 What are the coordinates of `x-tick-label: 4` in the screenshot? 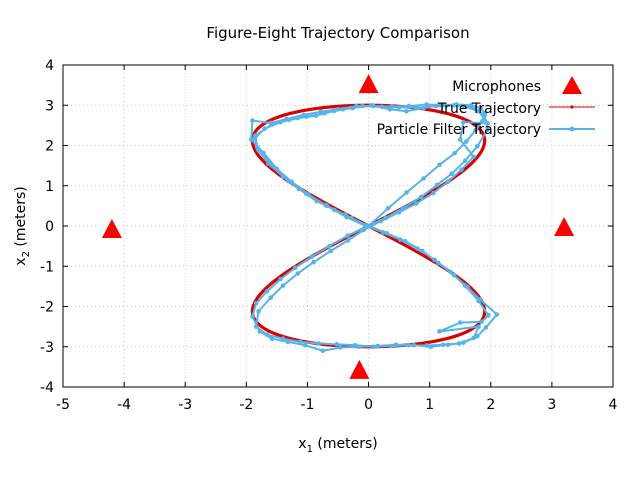 It's located at (613, 405).